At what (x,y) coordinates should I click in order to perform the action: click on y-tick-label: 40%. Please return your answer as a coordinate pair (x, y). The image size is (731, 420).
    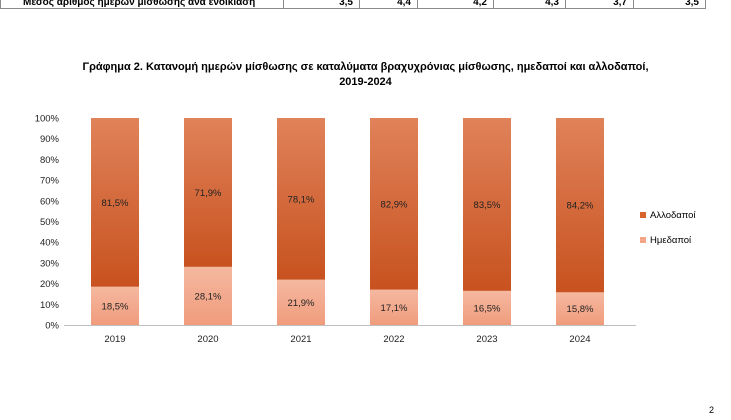
    Looking at the image, I should click on (50, 243).